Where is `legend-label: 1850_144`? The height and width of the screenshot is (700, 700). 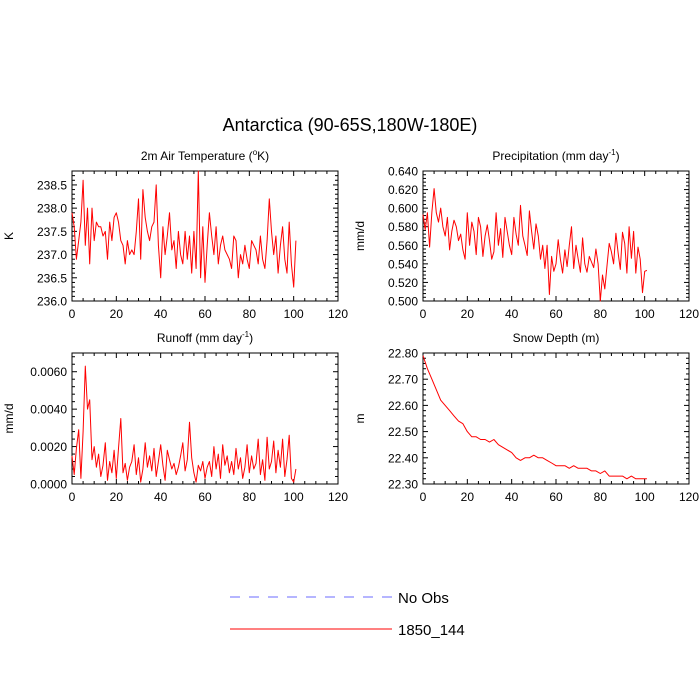 legend-label: 1850_144 is located at coordinates (431, 630).